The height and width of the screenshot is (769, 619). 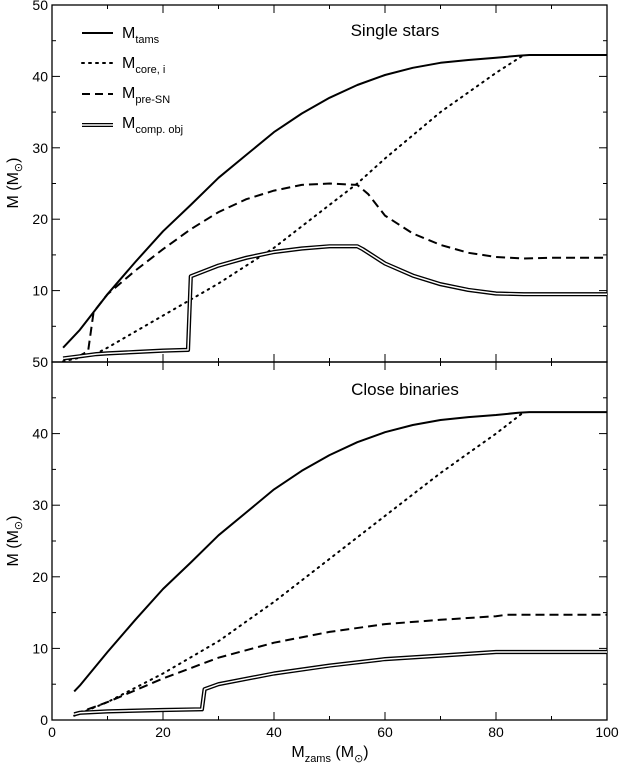 What do you see at coordinates (52, 732) in the screenshot?
I see `x-tick-label: 0` at bounding box center [52, 732].